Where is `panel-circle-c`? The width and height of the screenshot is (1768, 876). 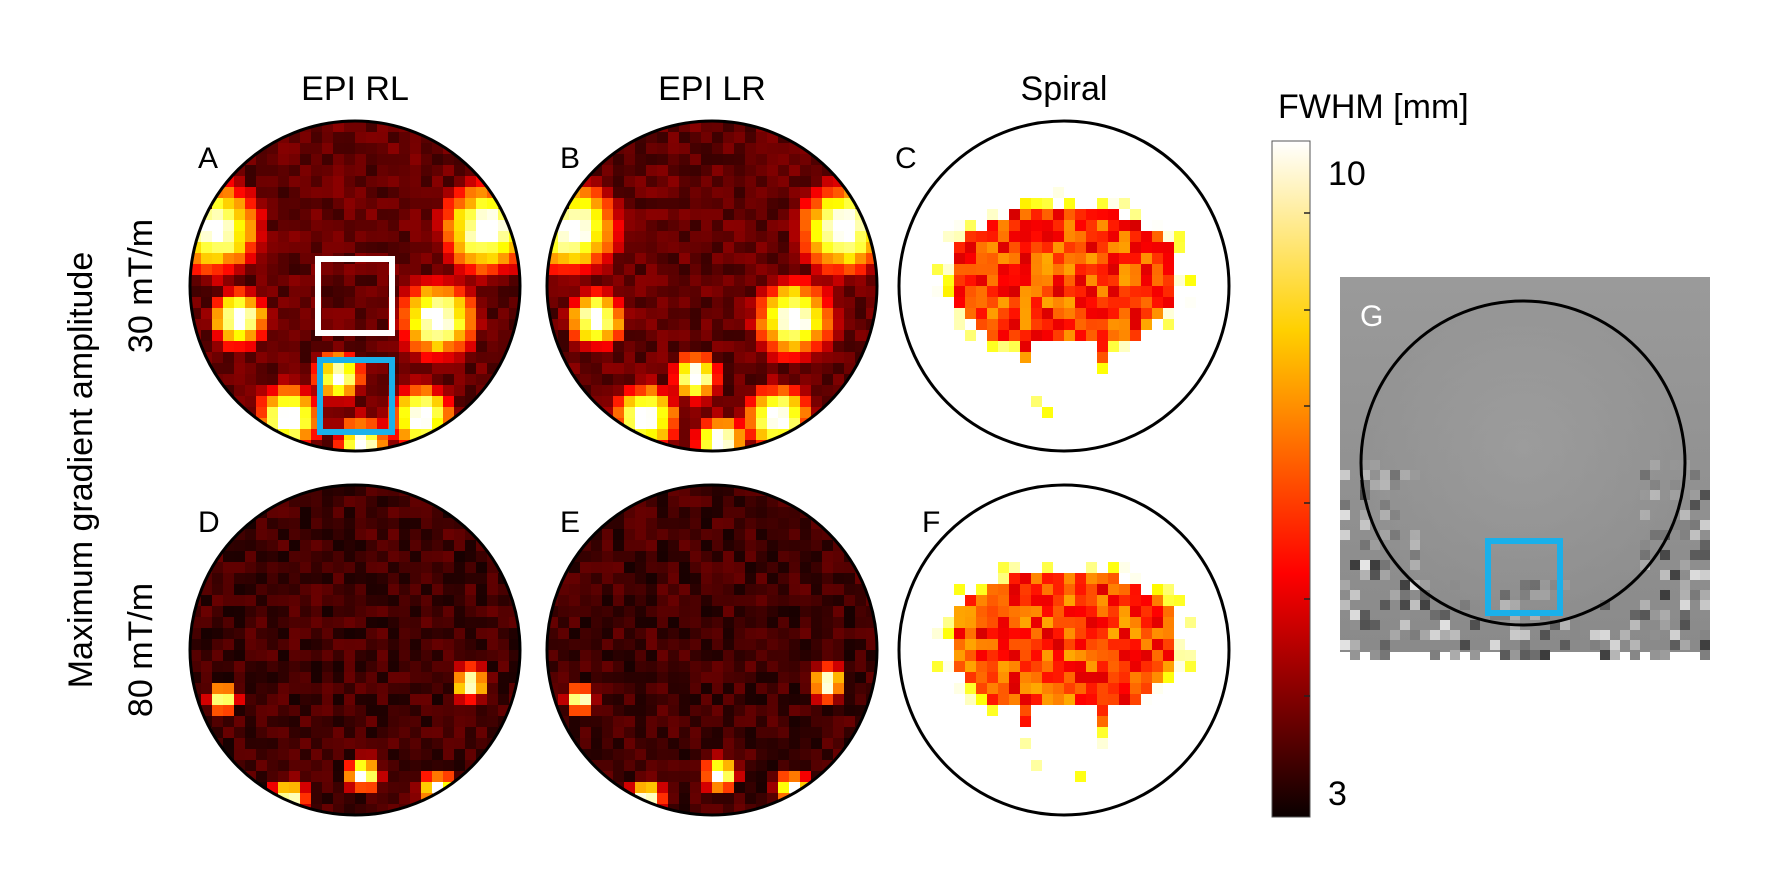
panel-circle-c is located at coordinates (1064, 286).